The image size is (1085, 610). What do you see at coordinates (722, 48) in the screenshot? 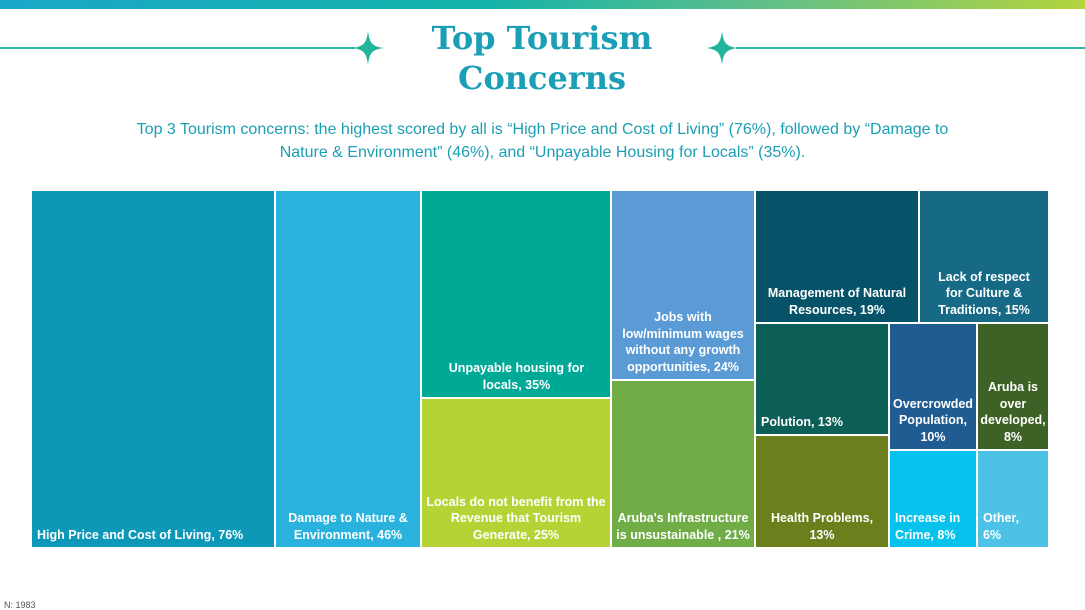
I see `sparkle-icon-right` at bounding box center [722, 48].